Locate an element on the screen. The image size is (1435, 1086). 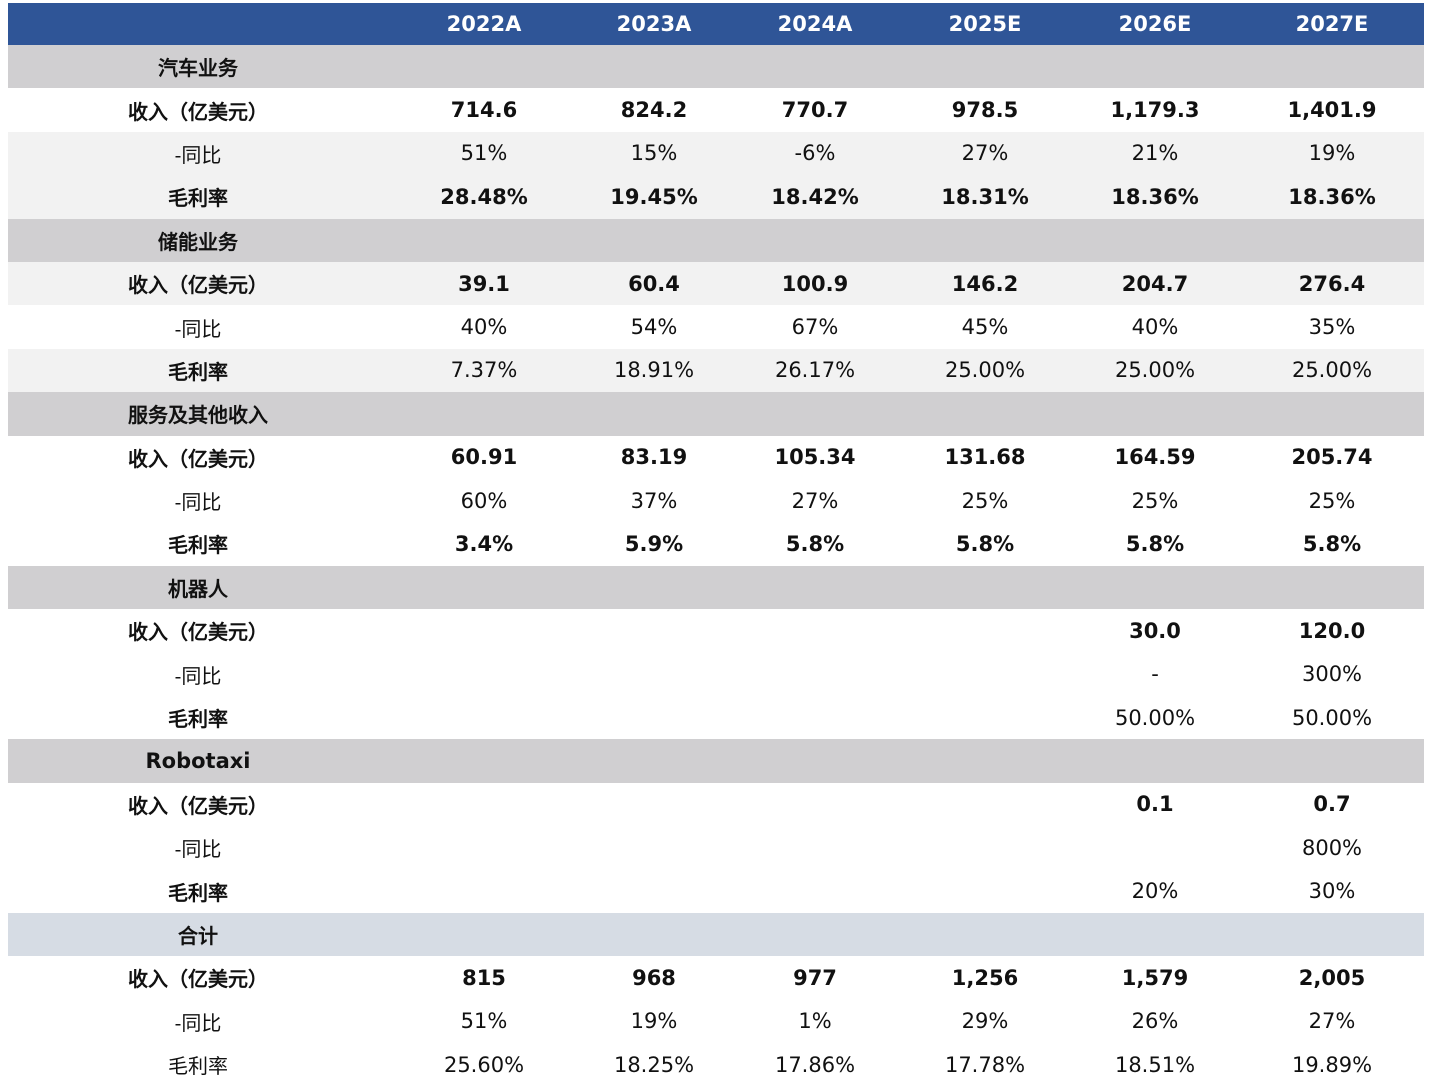
table-cell: 1,579 is located at coordinates (1155, 977).